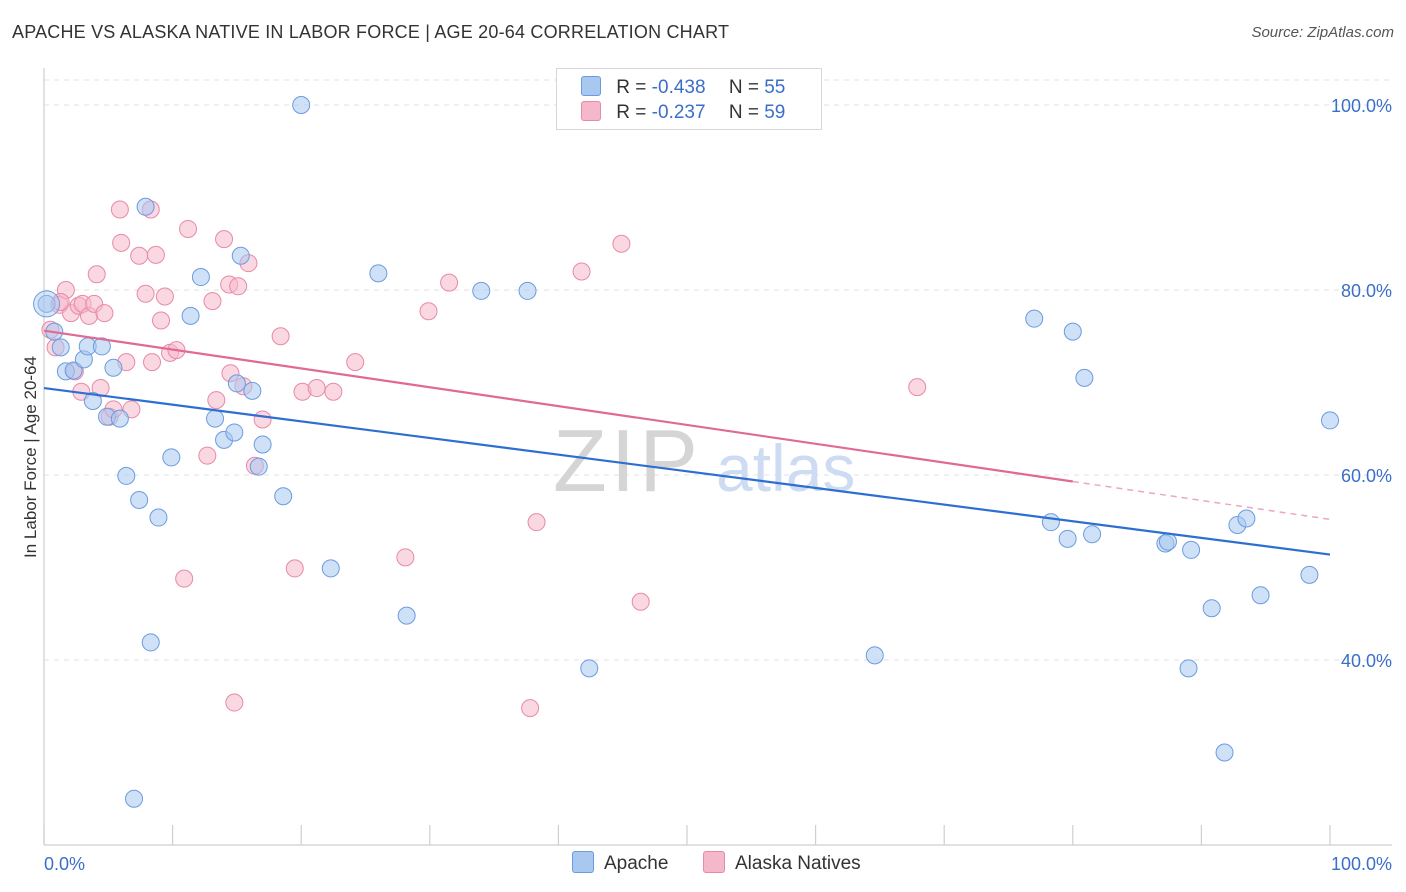 The image size is (1406, 892). I want to click on bottom-legend-alaska: Alaska Natives, so click(782, 863).